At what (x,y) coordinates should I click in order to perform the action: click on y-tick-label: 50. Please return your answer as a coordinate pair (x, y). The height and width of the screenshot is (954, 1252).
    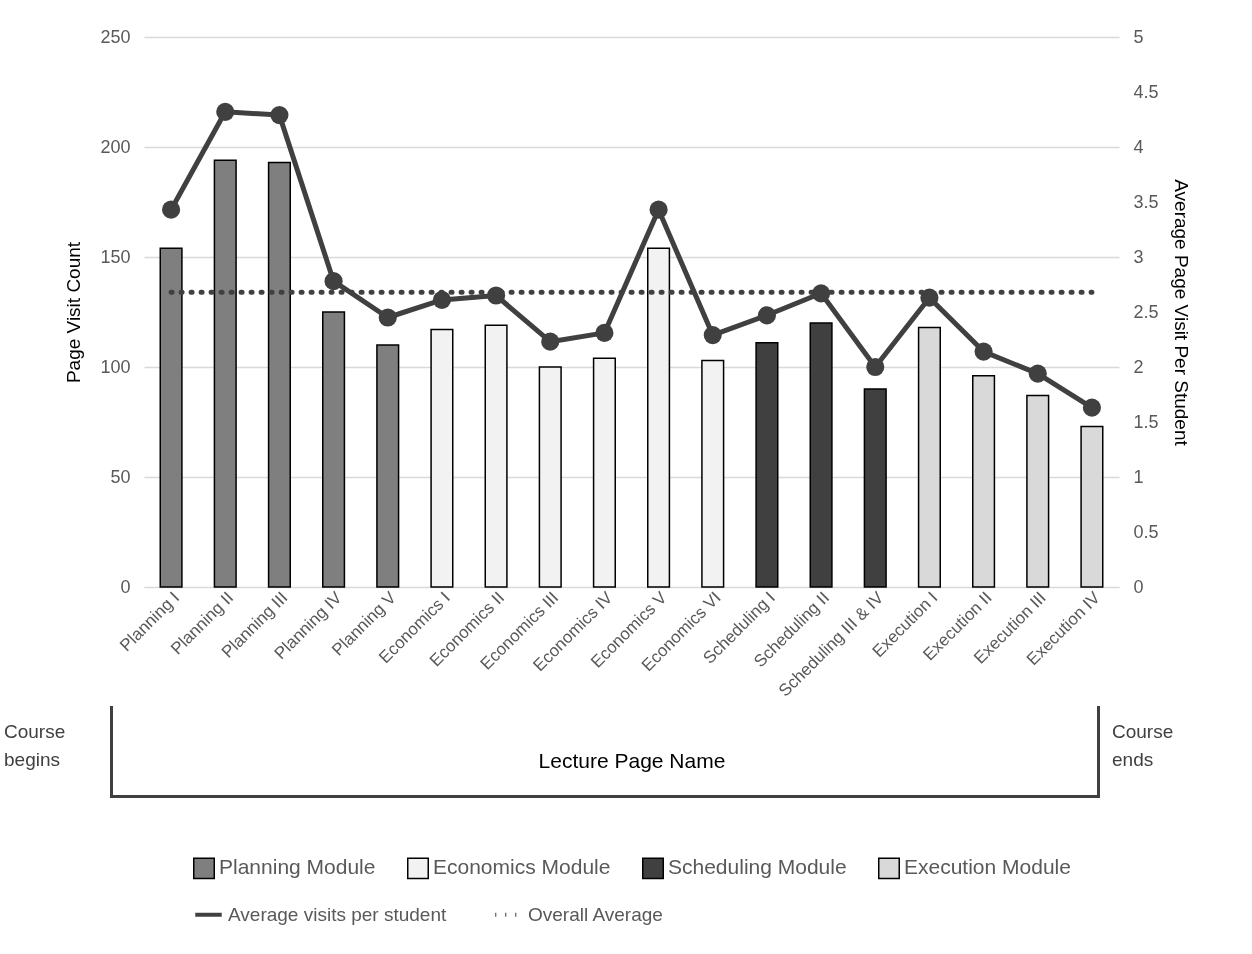
    Looking at the image, I should click on (120, 476).